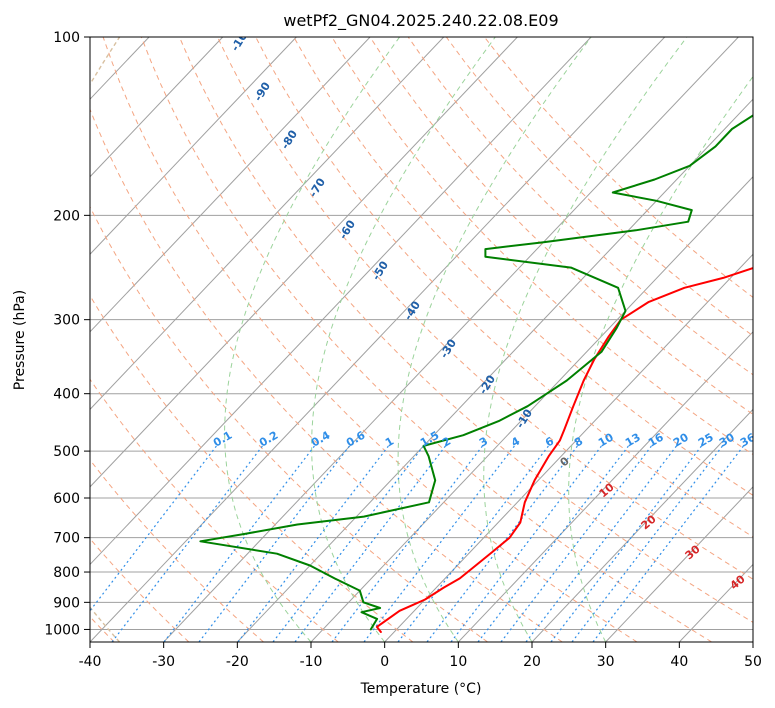  I want to click on mixing-ratio-label: 20, so click(681, 440).